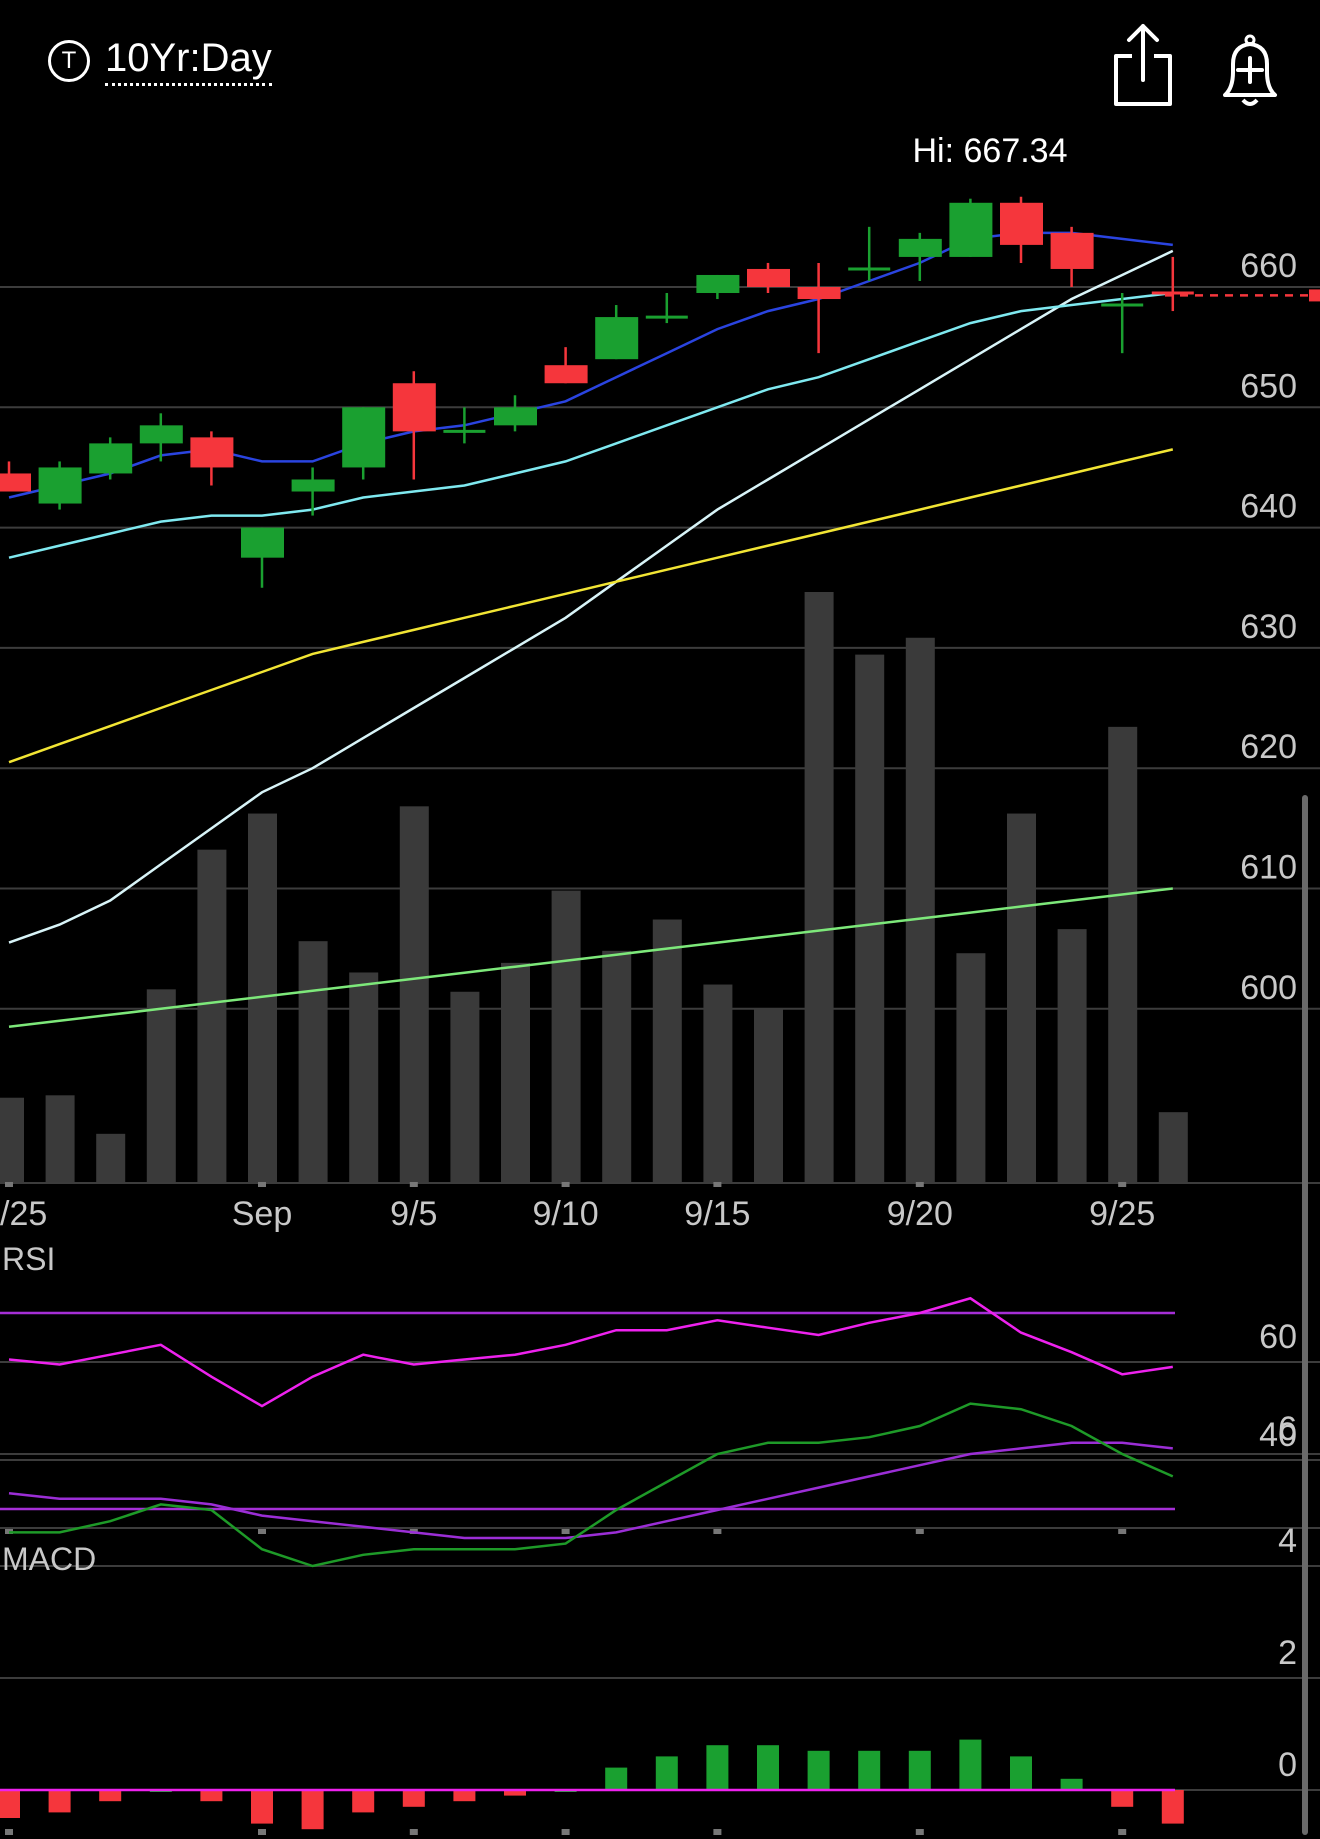  I want to click on last-price-marker, so click(1314, 295).